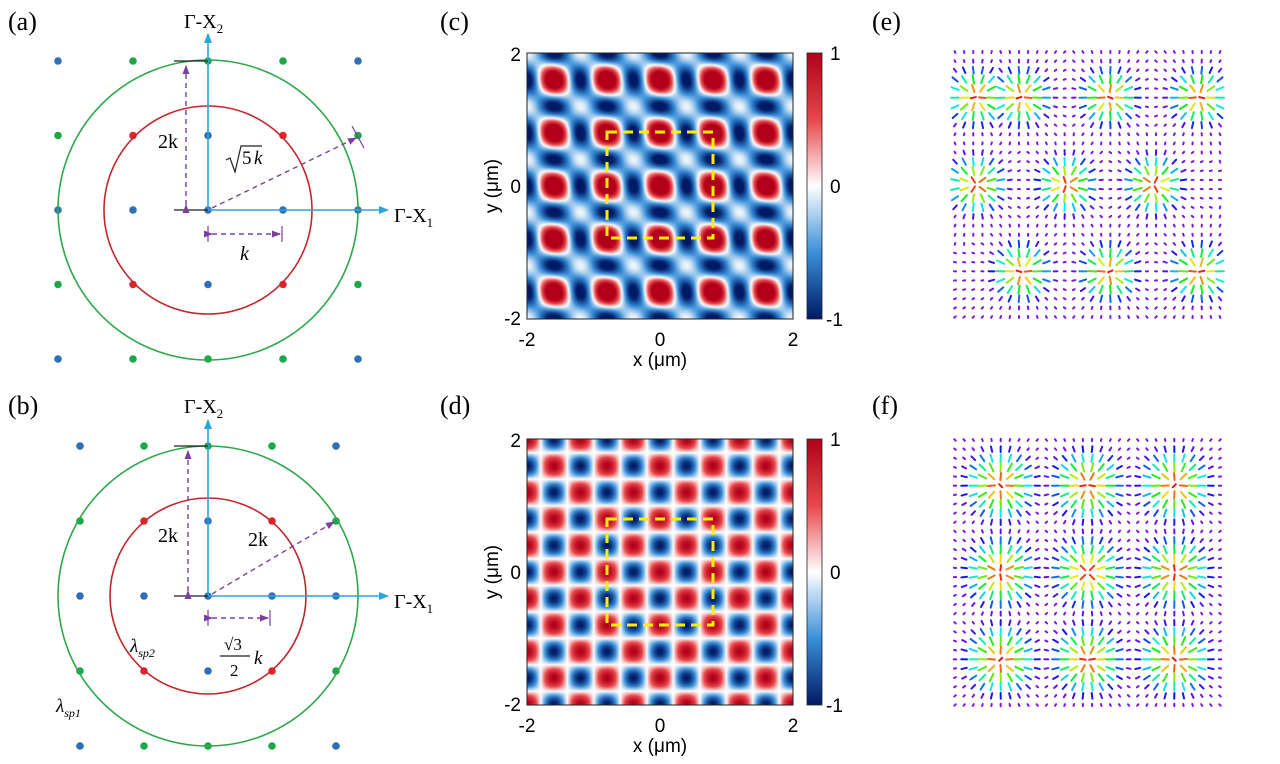 The height and width of the screenshot is (764, 1280). I want to click on panel-b-arrow-diagonal, so click(273, 558).